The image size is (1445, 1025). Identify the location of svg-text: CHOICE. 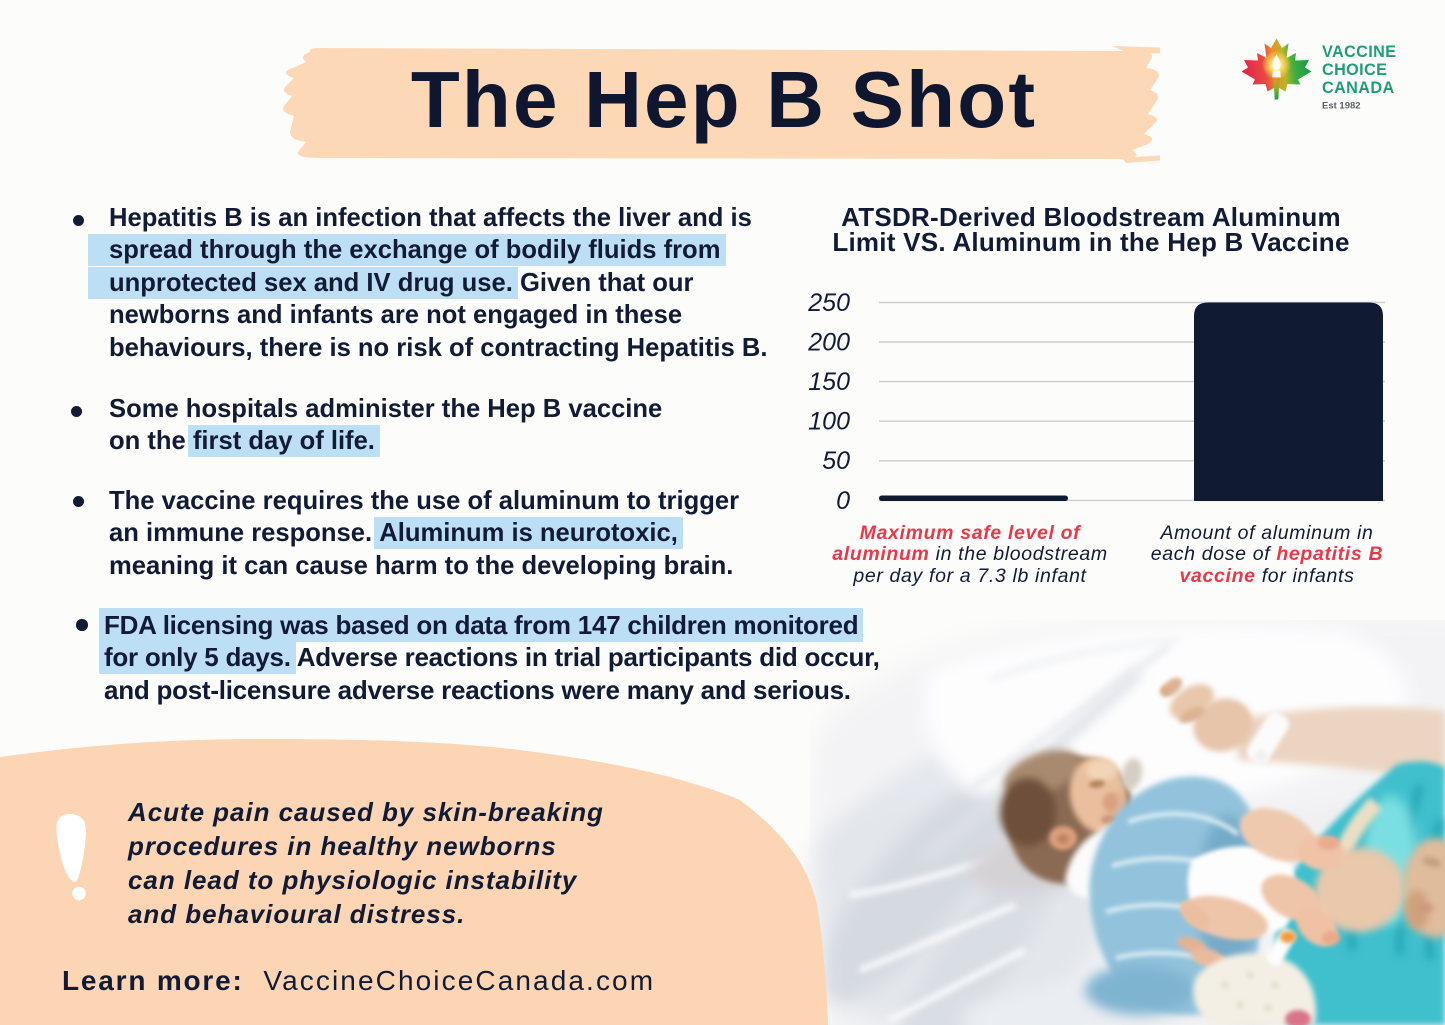
(1354, 70).